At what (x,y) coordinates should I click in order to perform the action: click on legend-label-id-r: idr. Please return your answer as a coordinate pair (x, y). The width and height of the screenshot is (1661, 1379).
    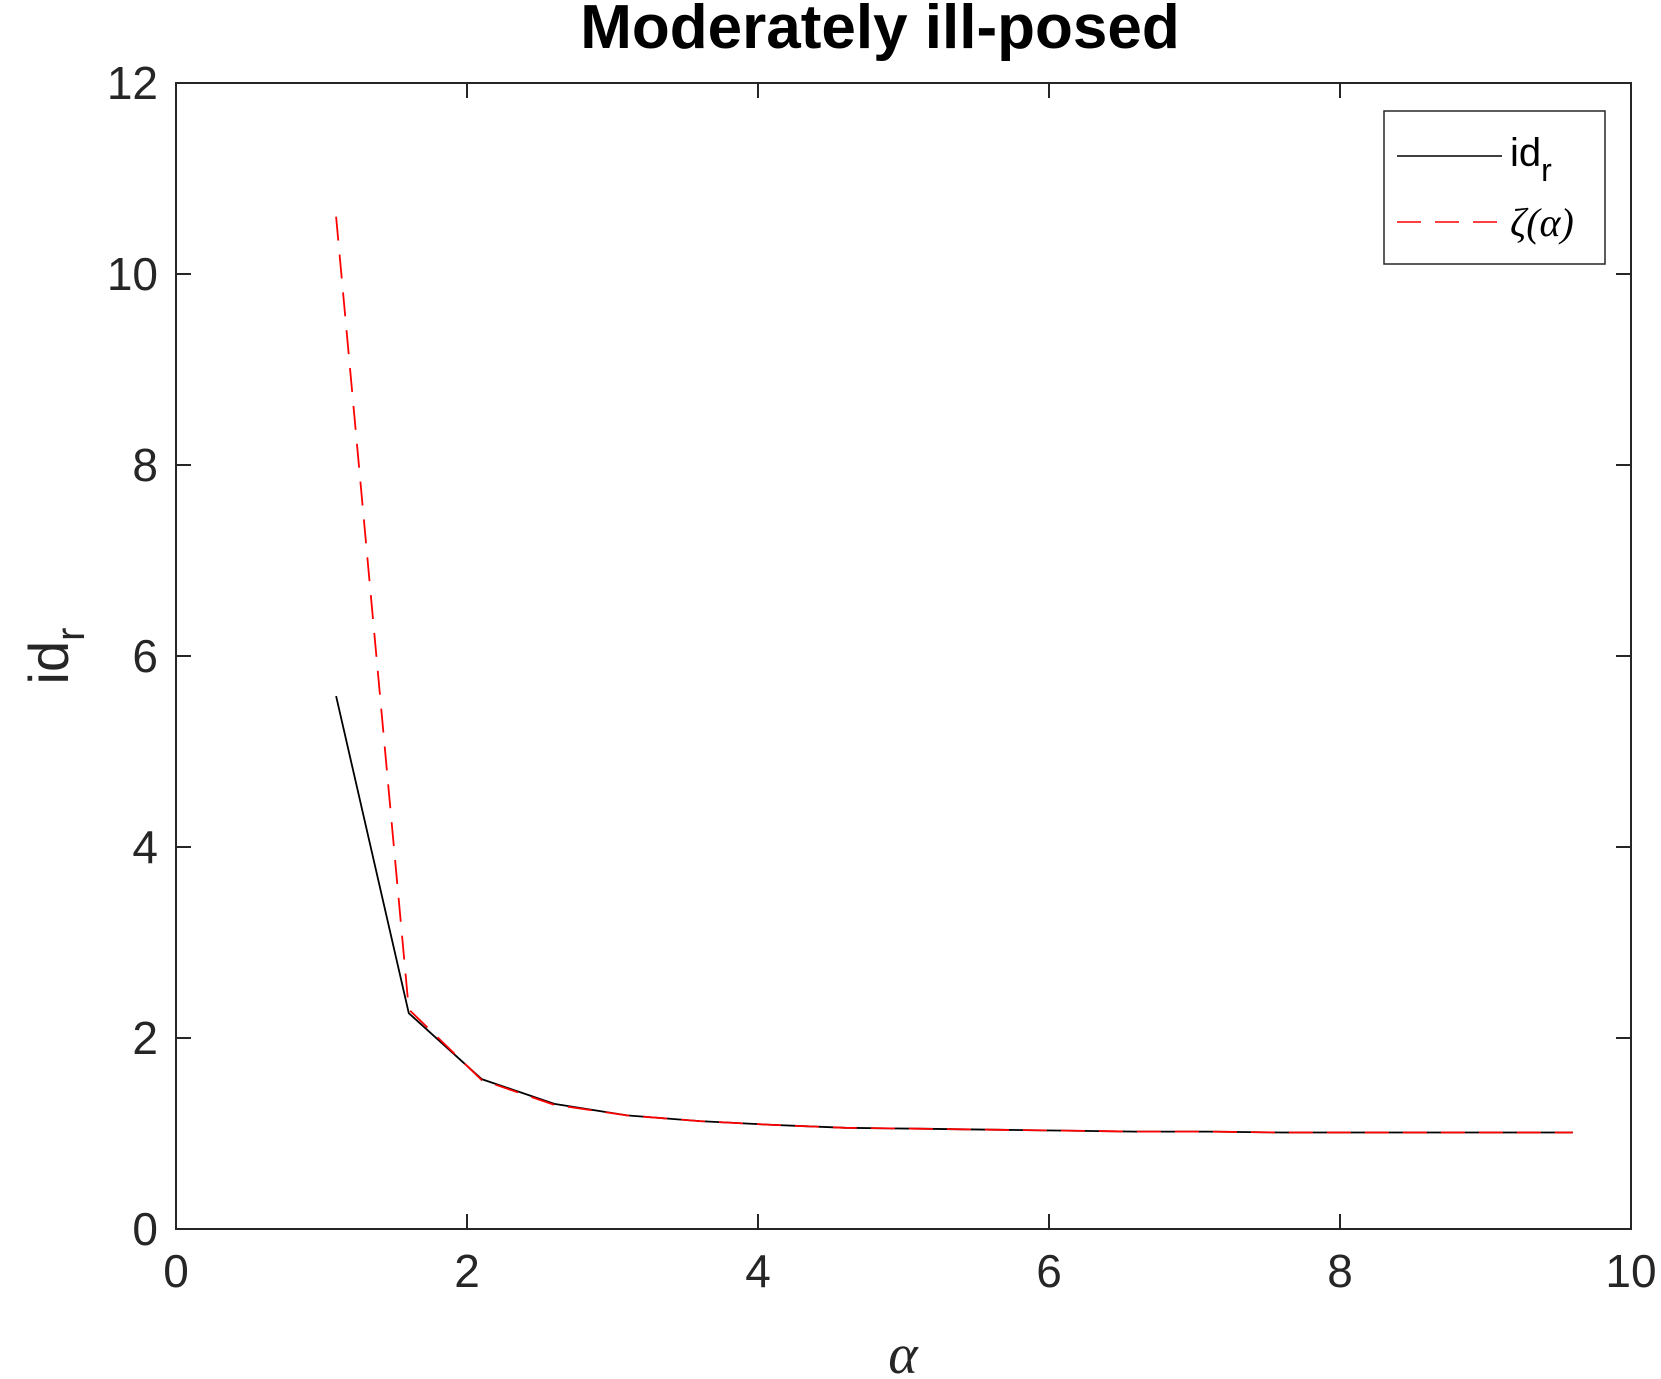
    Looking at the image, I should click on (1531, 159).